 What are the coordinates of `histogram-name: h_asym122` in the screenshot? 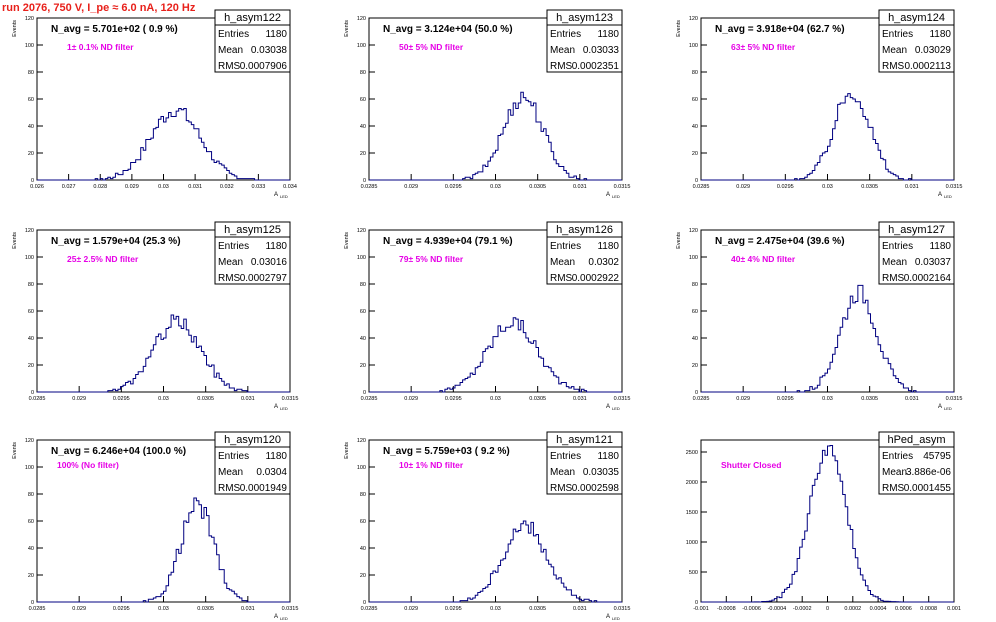 It's located at (252, 18).